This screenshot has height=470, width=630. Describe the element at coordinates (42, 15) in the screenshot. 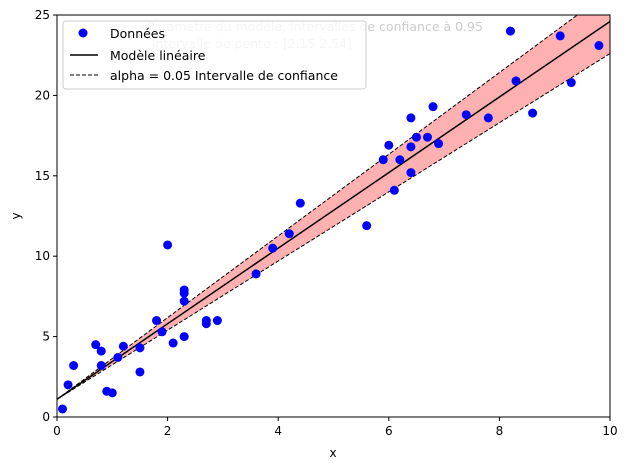

I see `y-tick-label: 25` at that location.